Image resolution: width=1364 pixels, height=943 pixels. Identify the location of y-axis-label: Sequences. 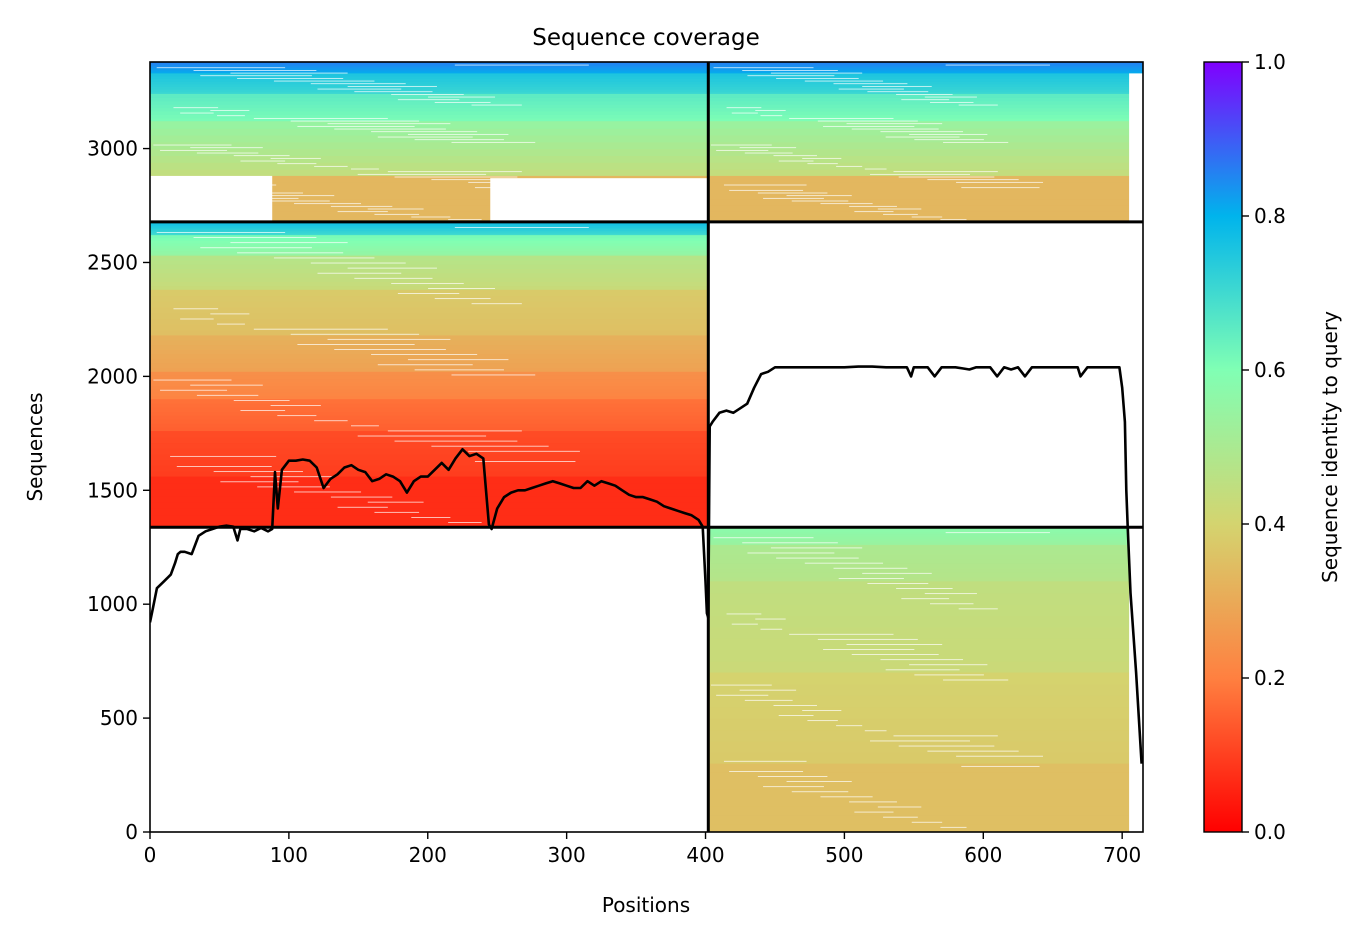
(35, 446).